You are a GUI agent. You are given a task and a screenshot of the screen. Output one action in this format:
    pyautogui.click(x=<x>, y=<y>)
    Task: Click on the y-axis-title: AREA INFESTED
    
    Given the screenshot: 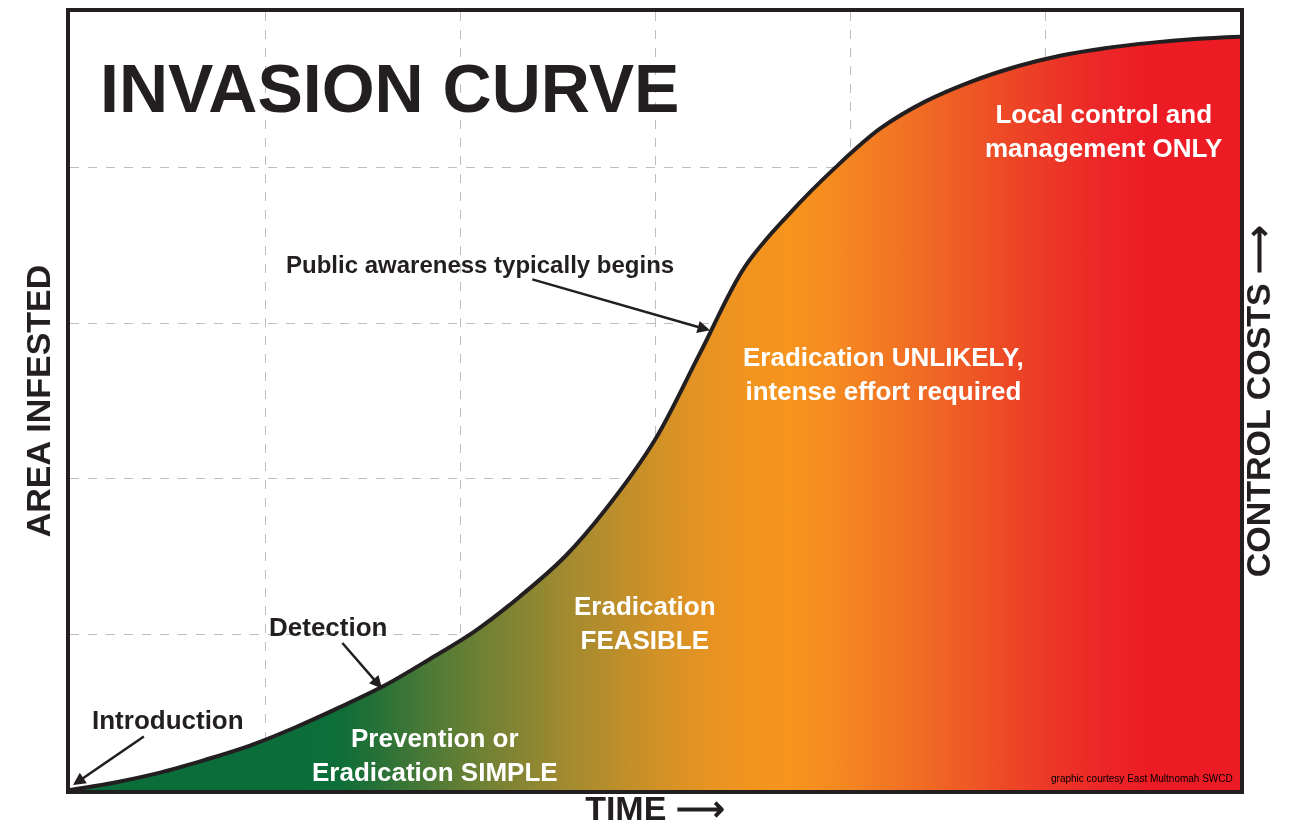 What is the action you would take?
    pyautogui.click(x=38, y=401)
    